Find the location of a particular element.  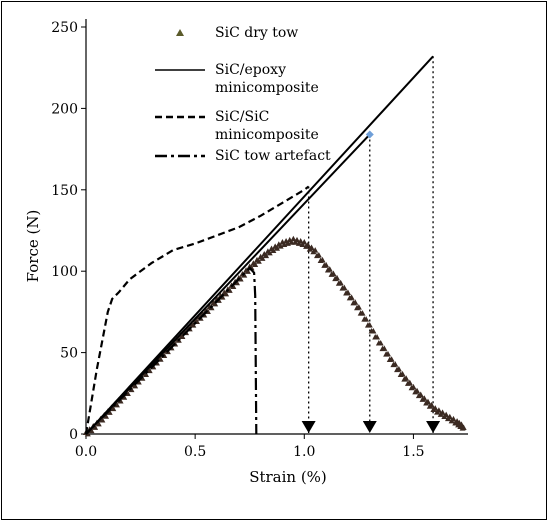

x-tick-label: 1.0 is located at coordinates (304, 452).